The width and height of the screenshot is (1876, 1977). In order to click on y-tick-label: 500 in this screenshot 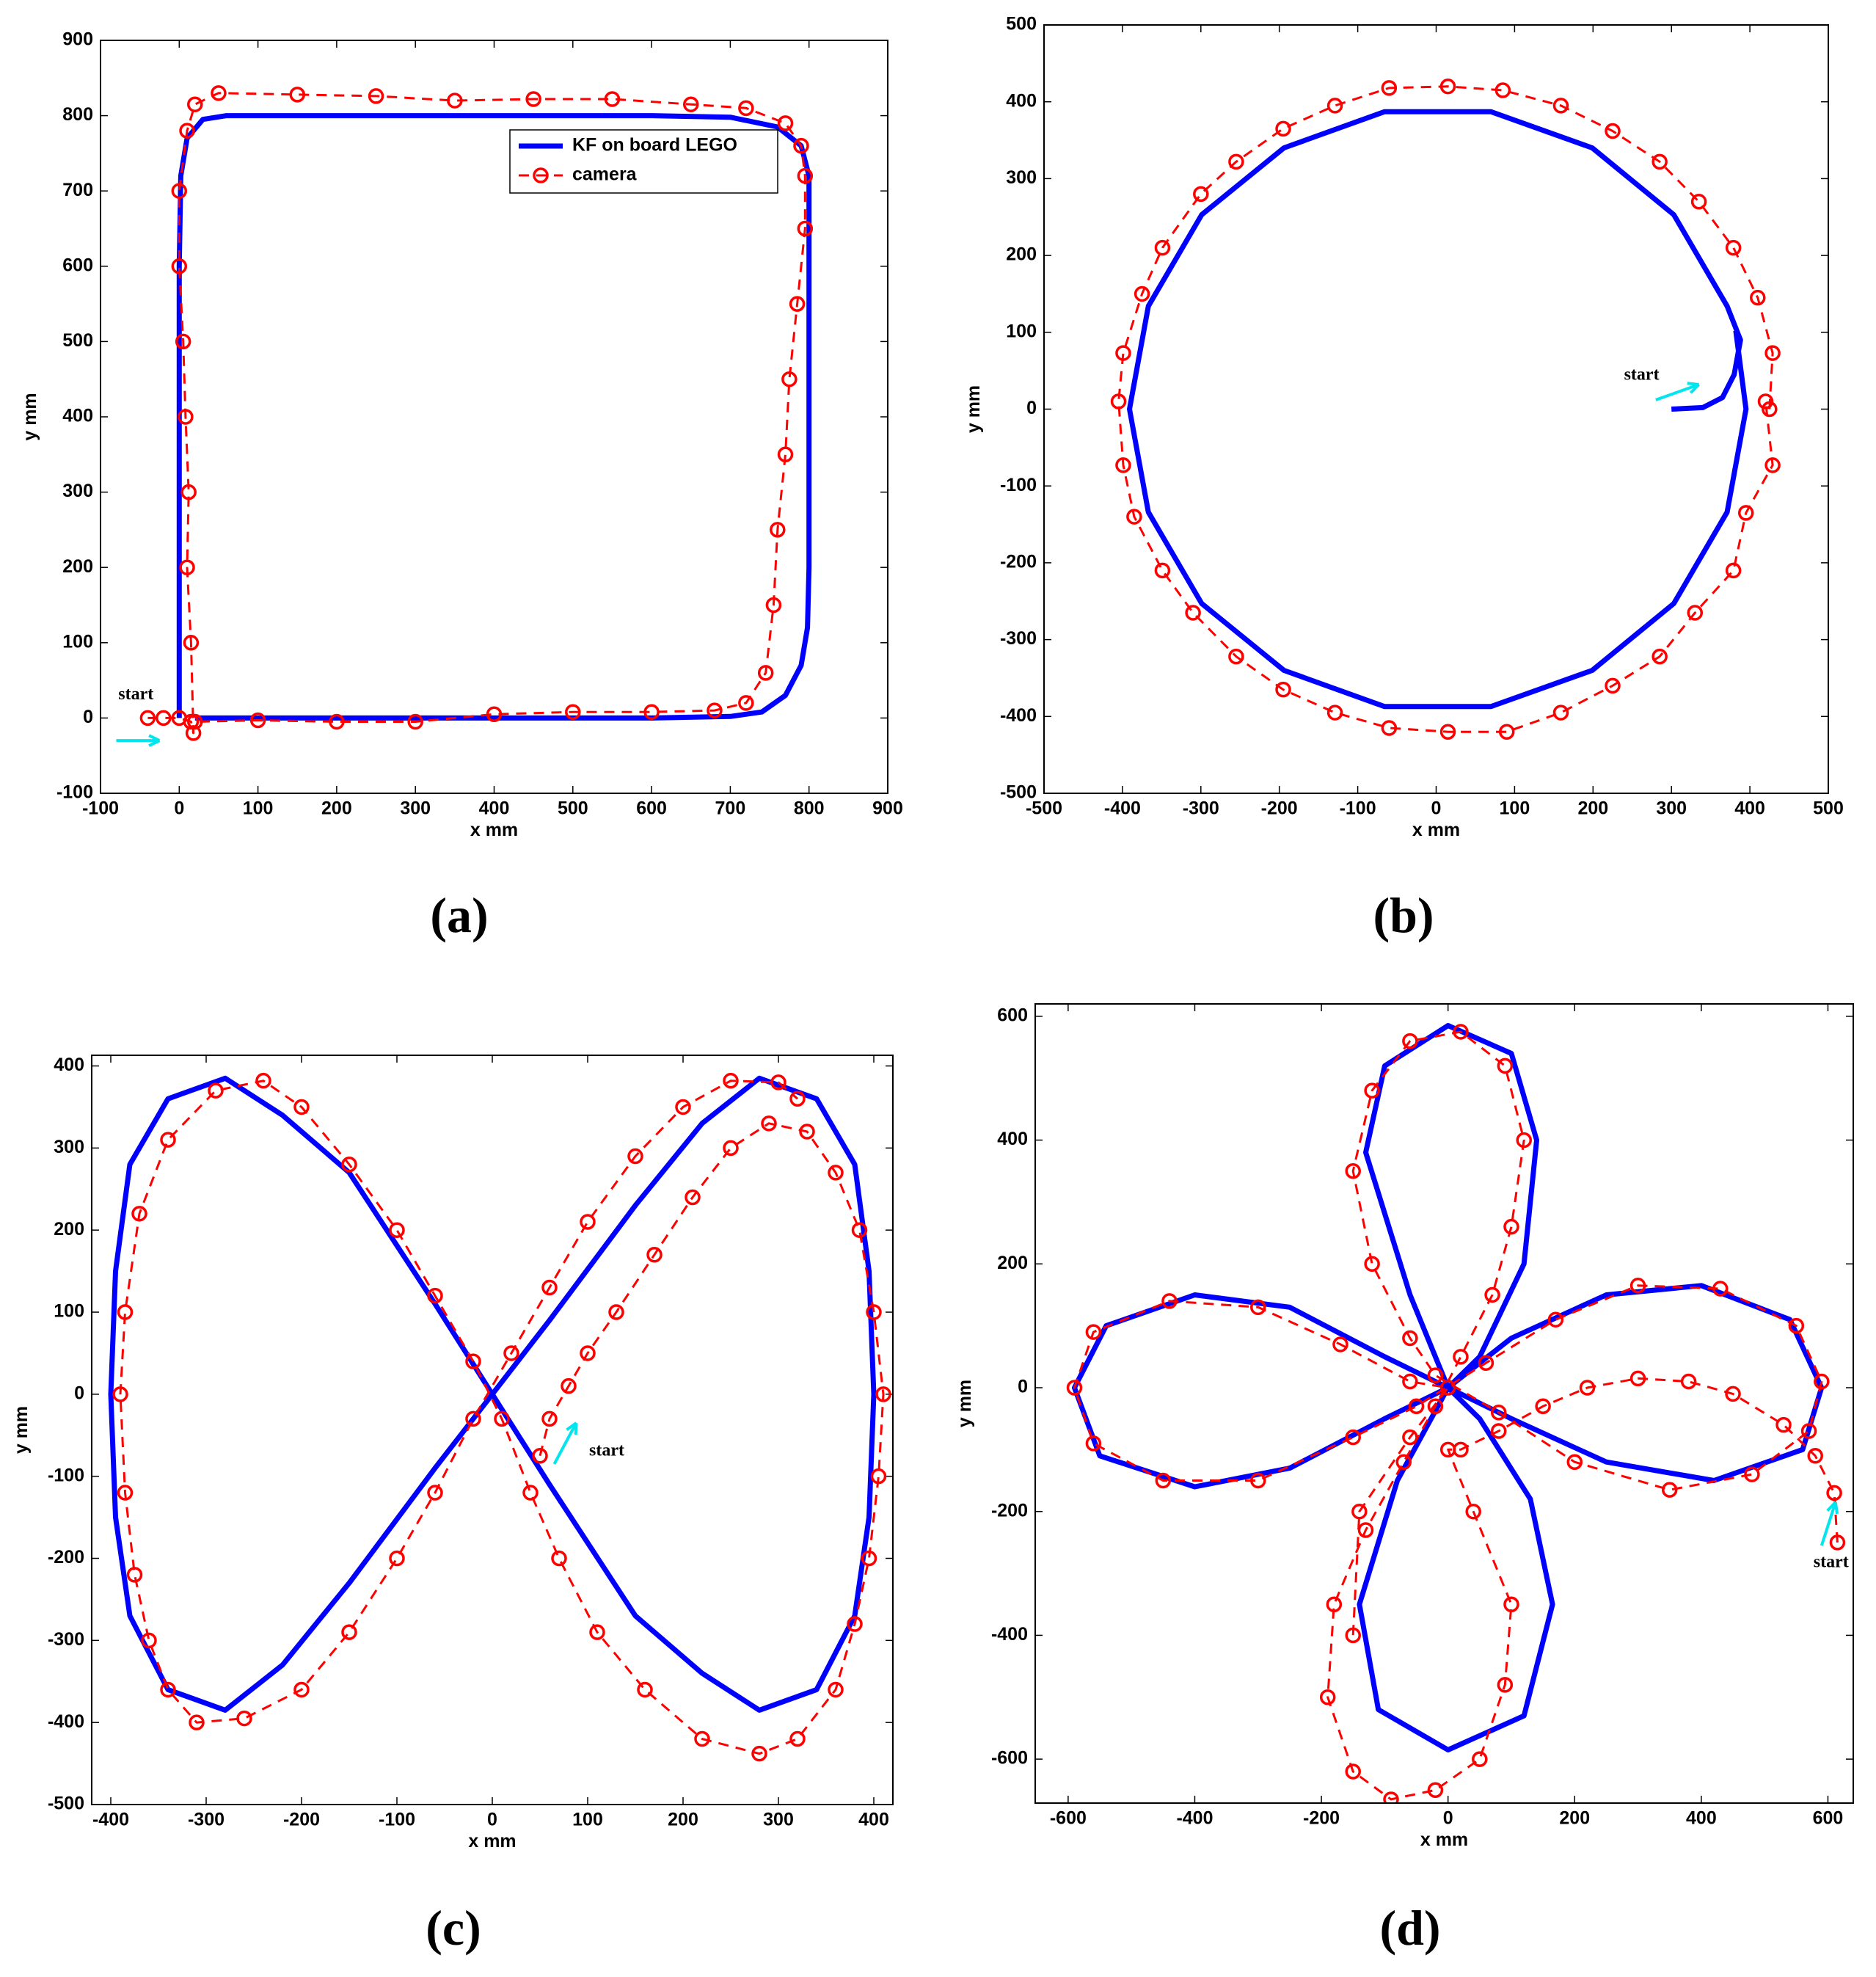, I will do `click(77, 340)`.